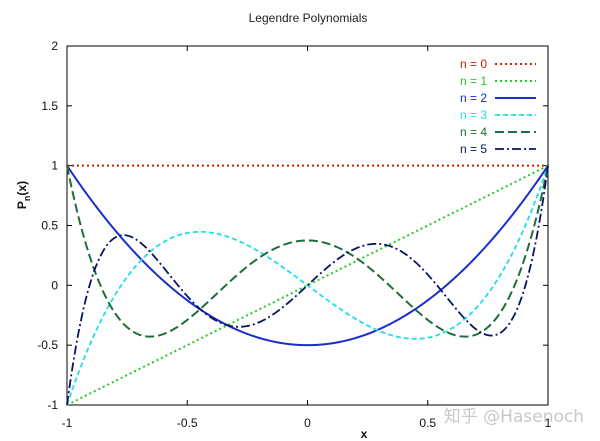 The height and width of the screenshot is (441, 600). Describe the element at coordinates (308, 18) in the screenshot. I see `chart-title: Legendre Polynomials` at that location.